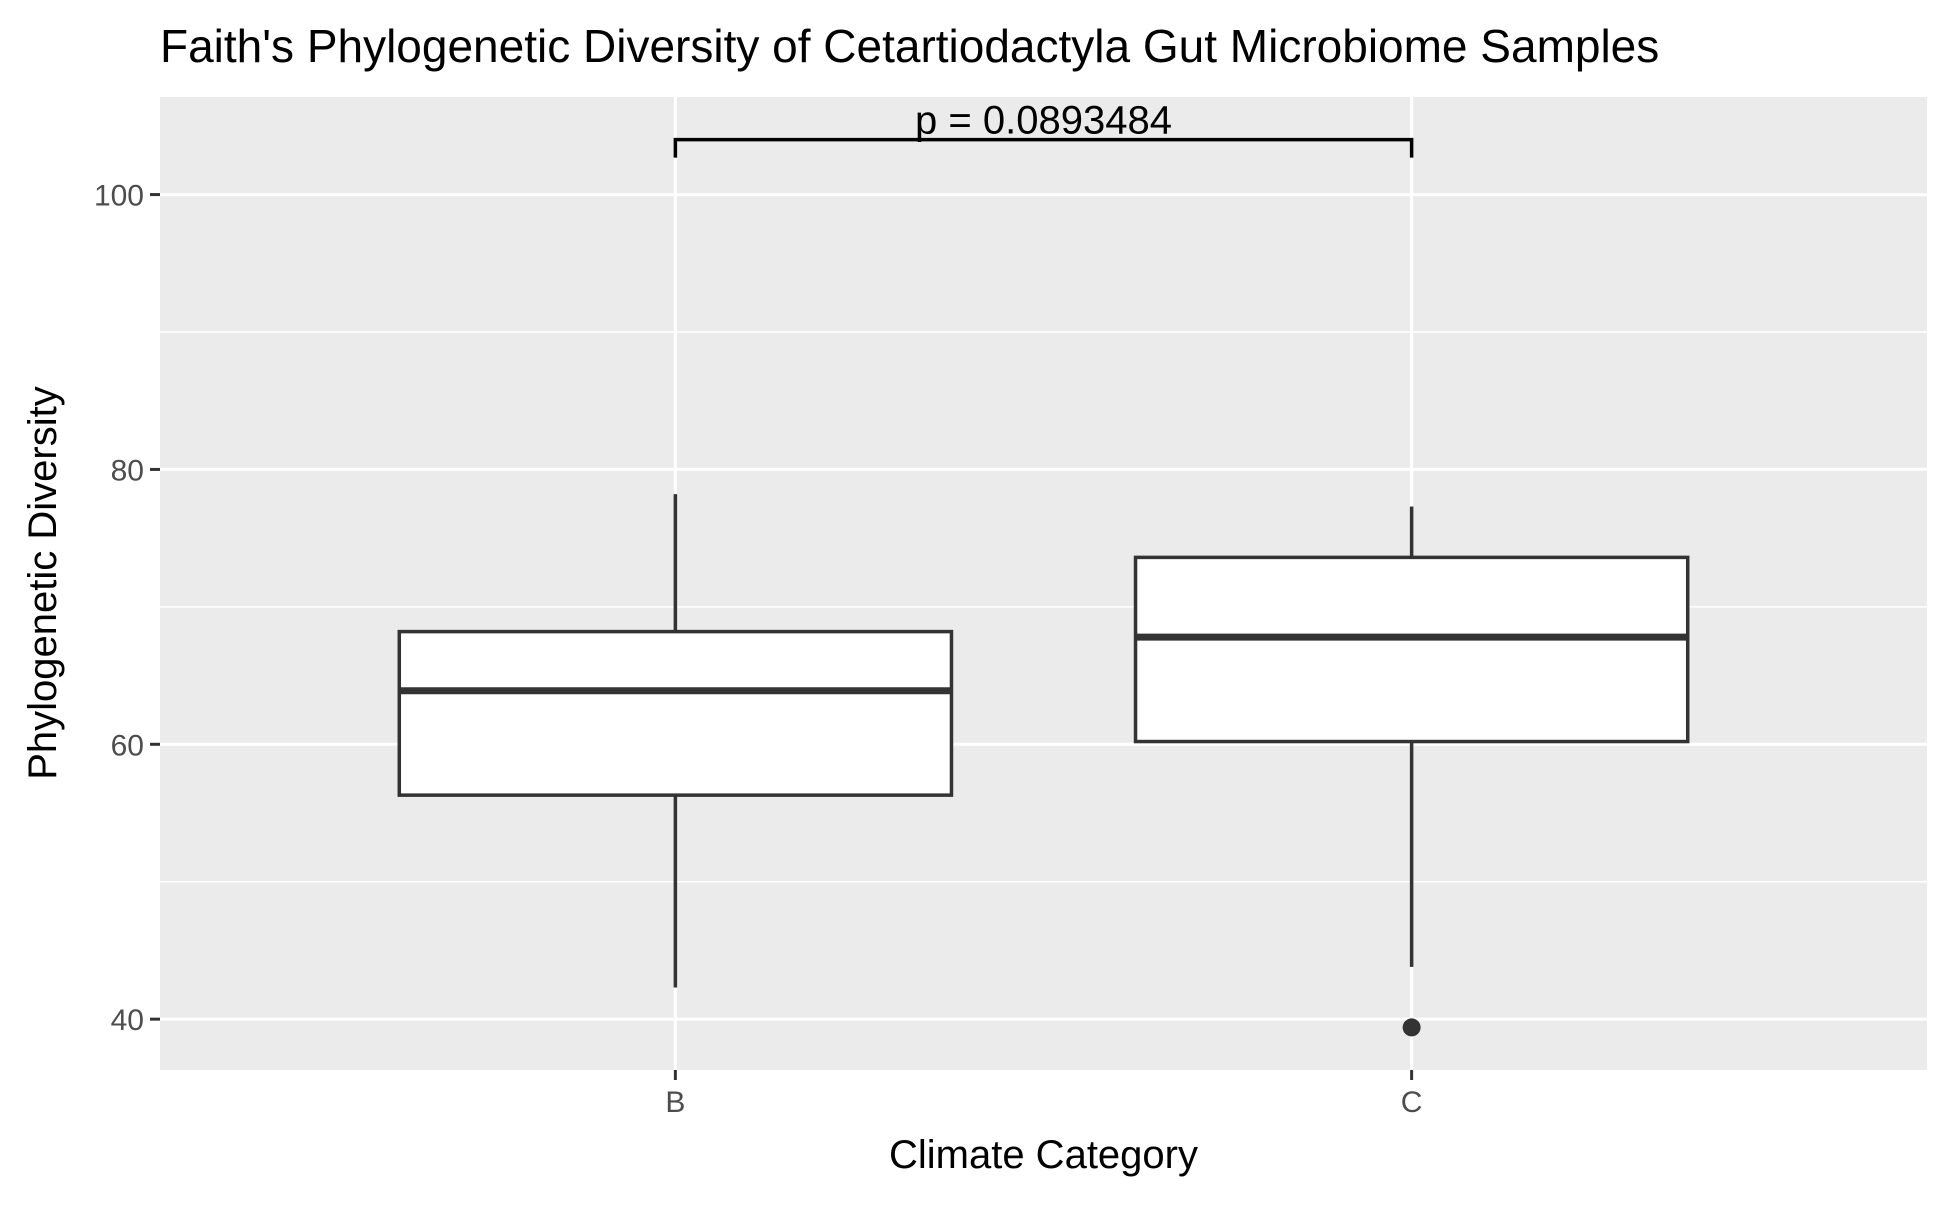 The width and height of the screenshot is (1950, 1205). What do you see at coordinates (43, 583) in the screenshot?
I see `y-axis-label: Phylogenetic Diversity` at bounding box center [43, 583].